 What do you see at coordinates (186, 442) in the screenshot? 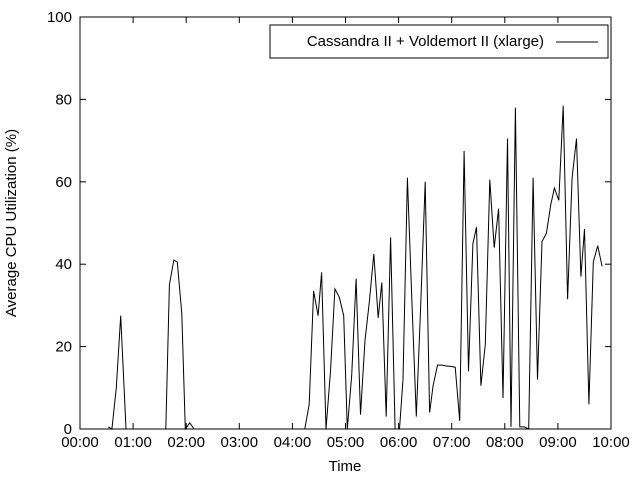
I see `x-tick-label: 02:00` at bounding box center [186, 442].